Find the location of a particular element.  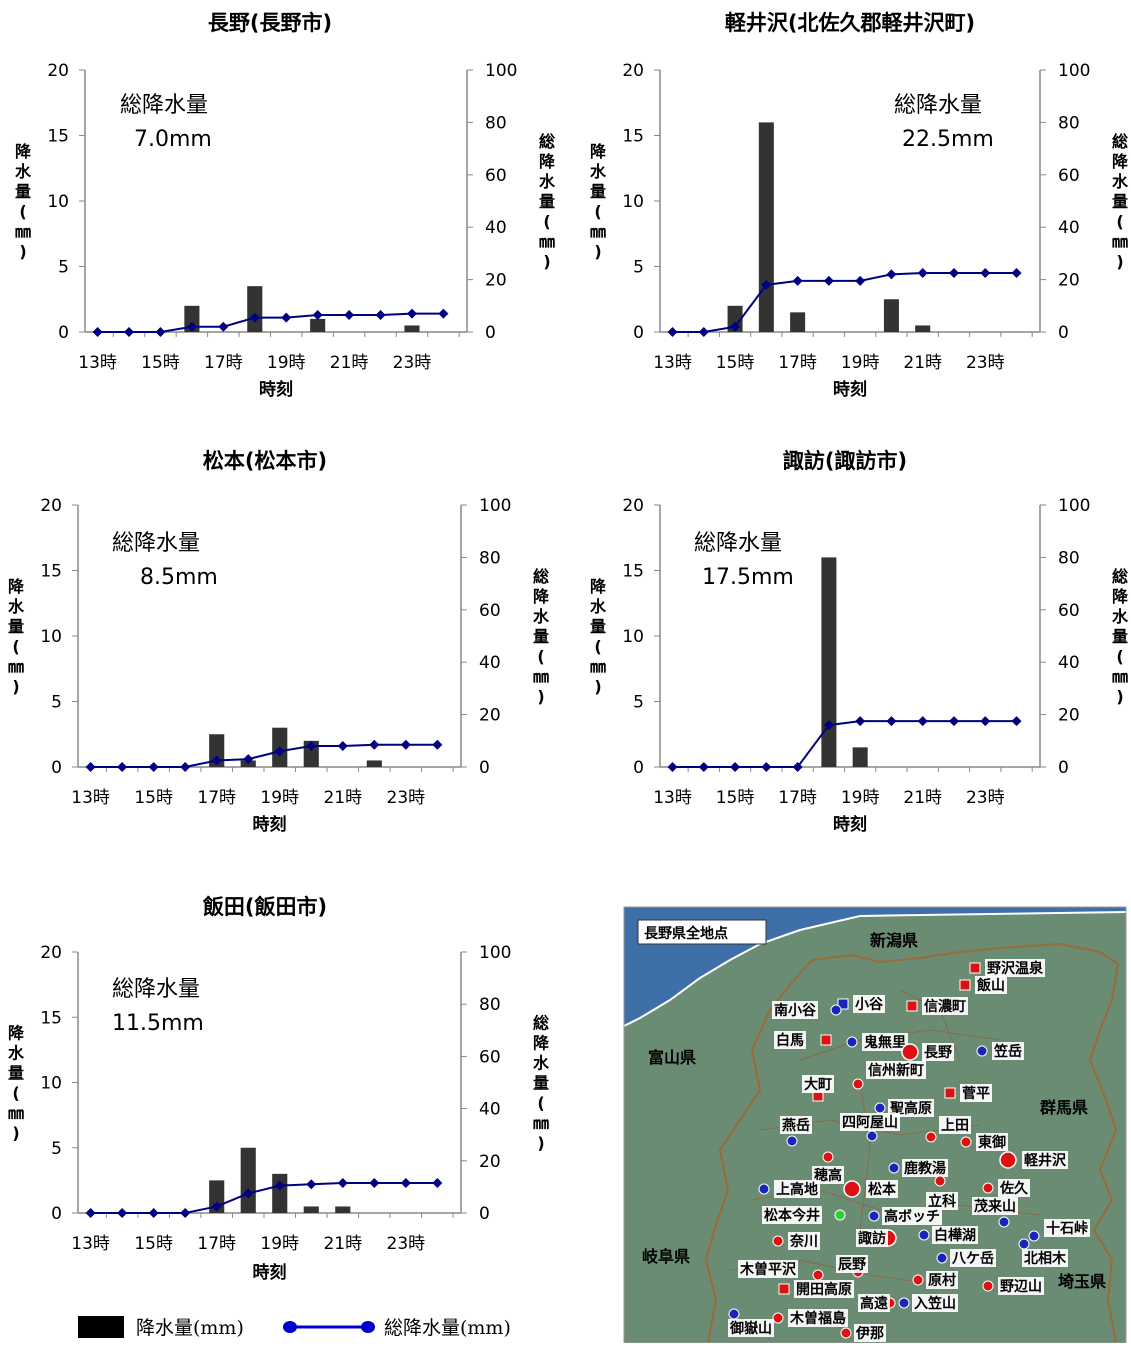

station-label: 諏訪 is located at coordinates (872, 1238).